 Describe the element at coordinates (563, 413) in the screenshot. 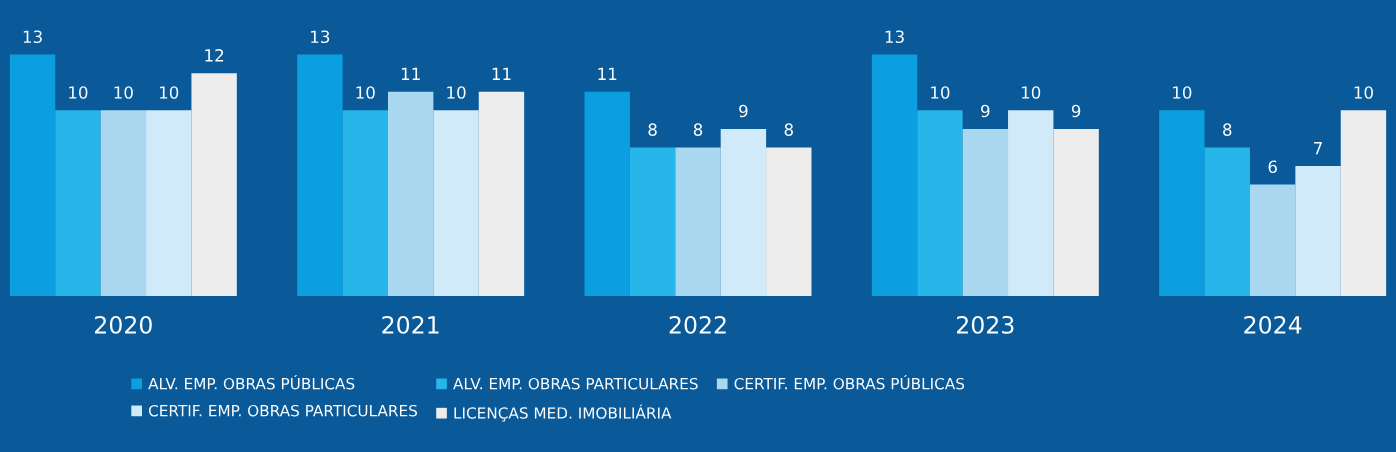

I see `legend-label: LICENÇAS MED. IMOBILIÁRIA` at that location.